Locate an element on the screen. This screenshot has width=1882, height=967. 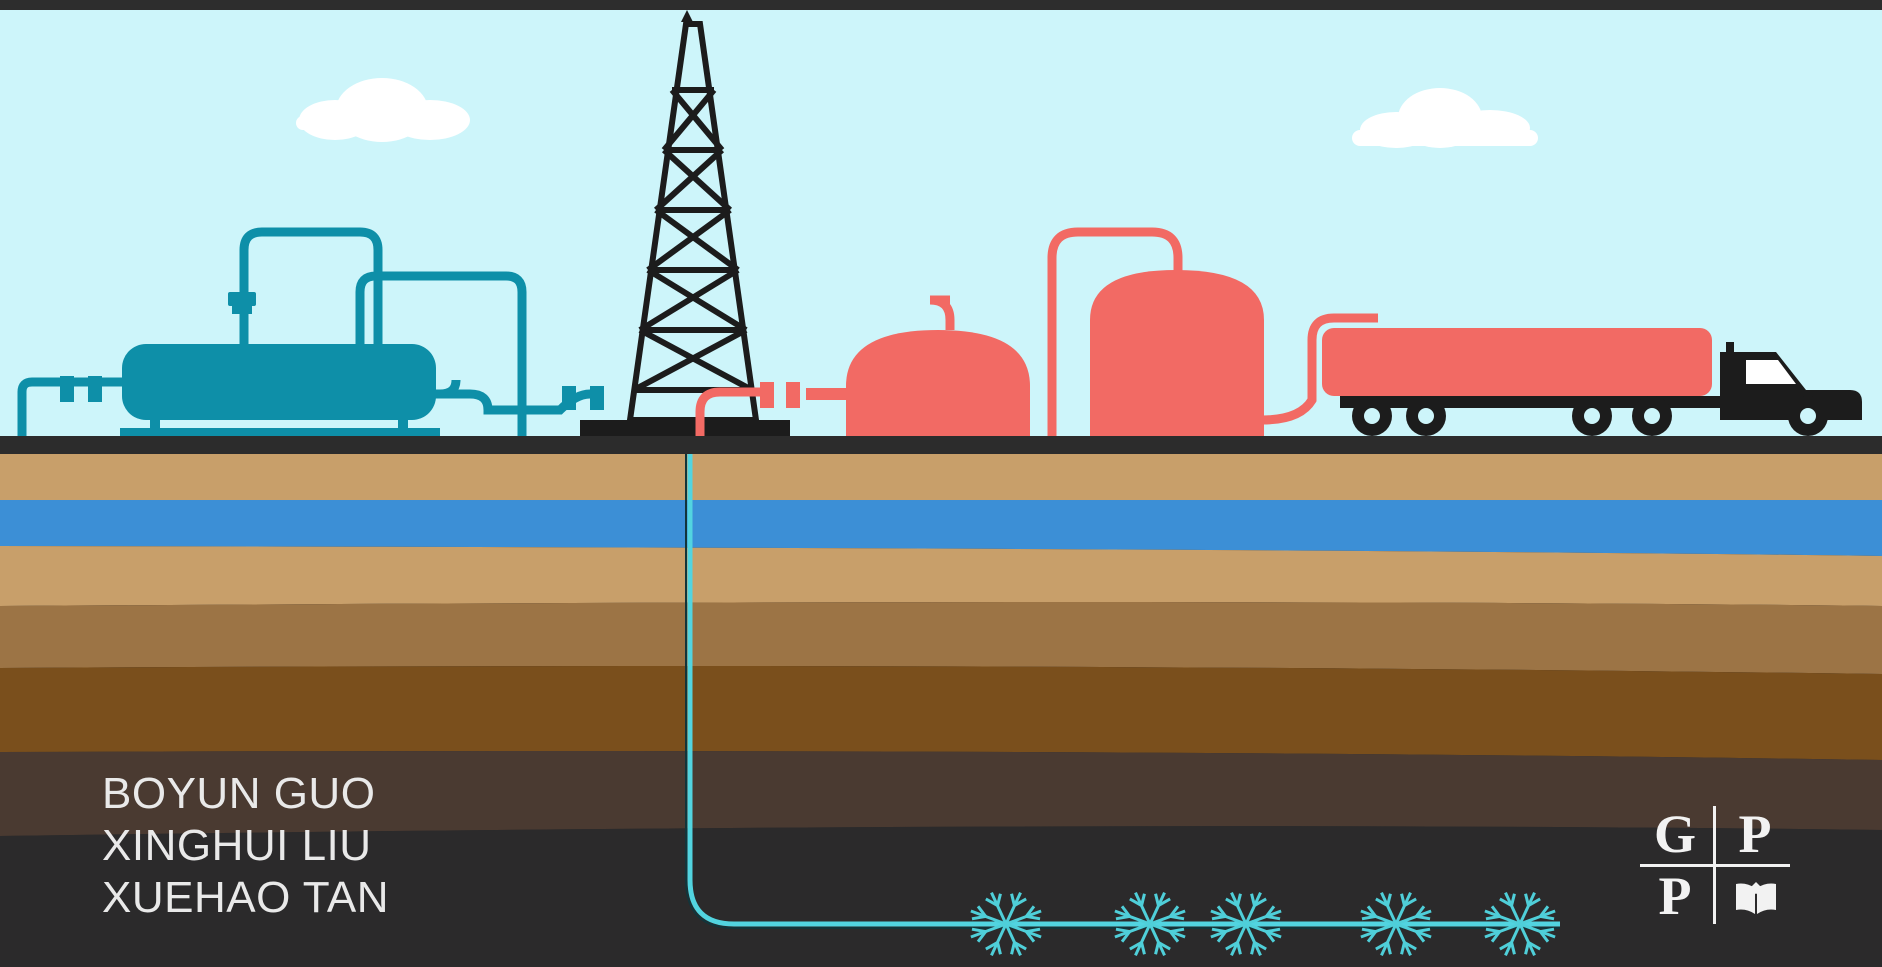
stratum-shale is located at coordinates (941, 713).